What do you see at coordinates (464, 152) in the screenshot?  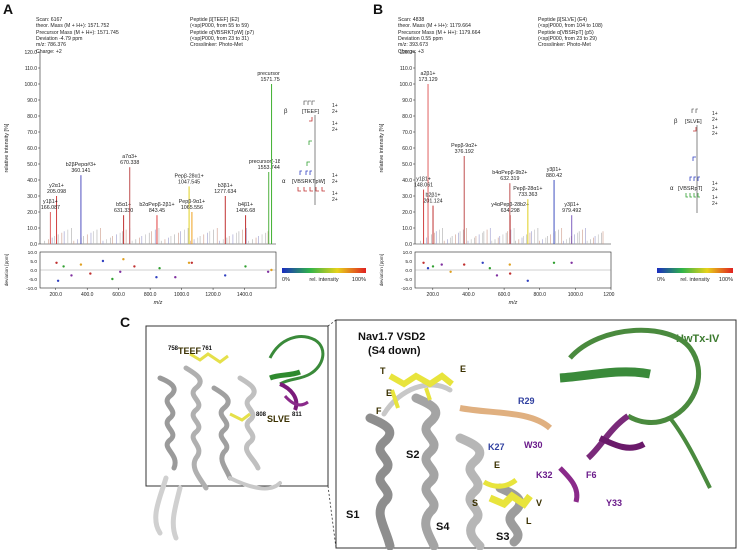 I see `peak-value: 376.192` at bounding box center [464, 152].